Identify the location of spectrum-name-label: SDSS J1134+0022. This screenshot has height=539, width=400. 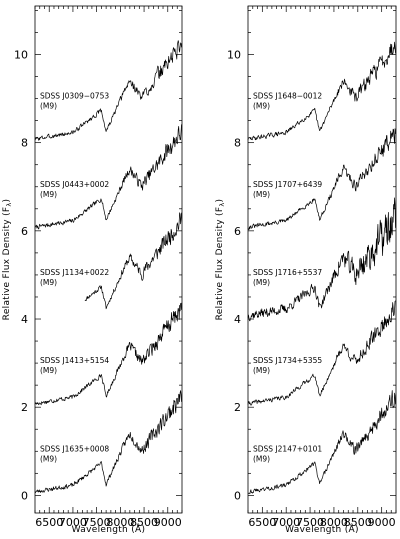
(74, 272).